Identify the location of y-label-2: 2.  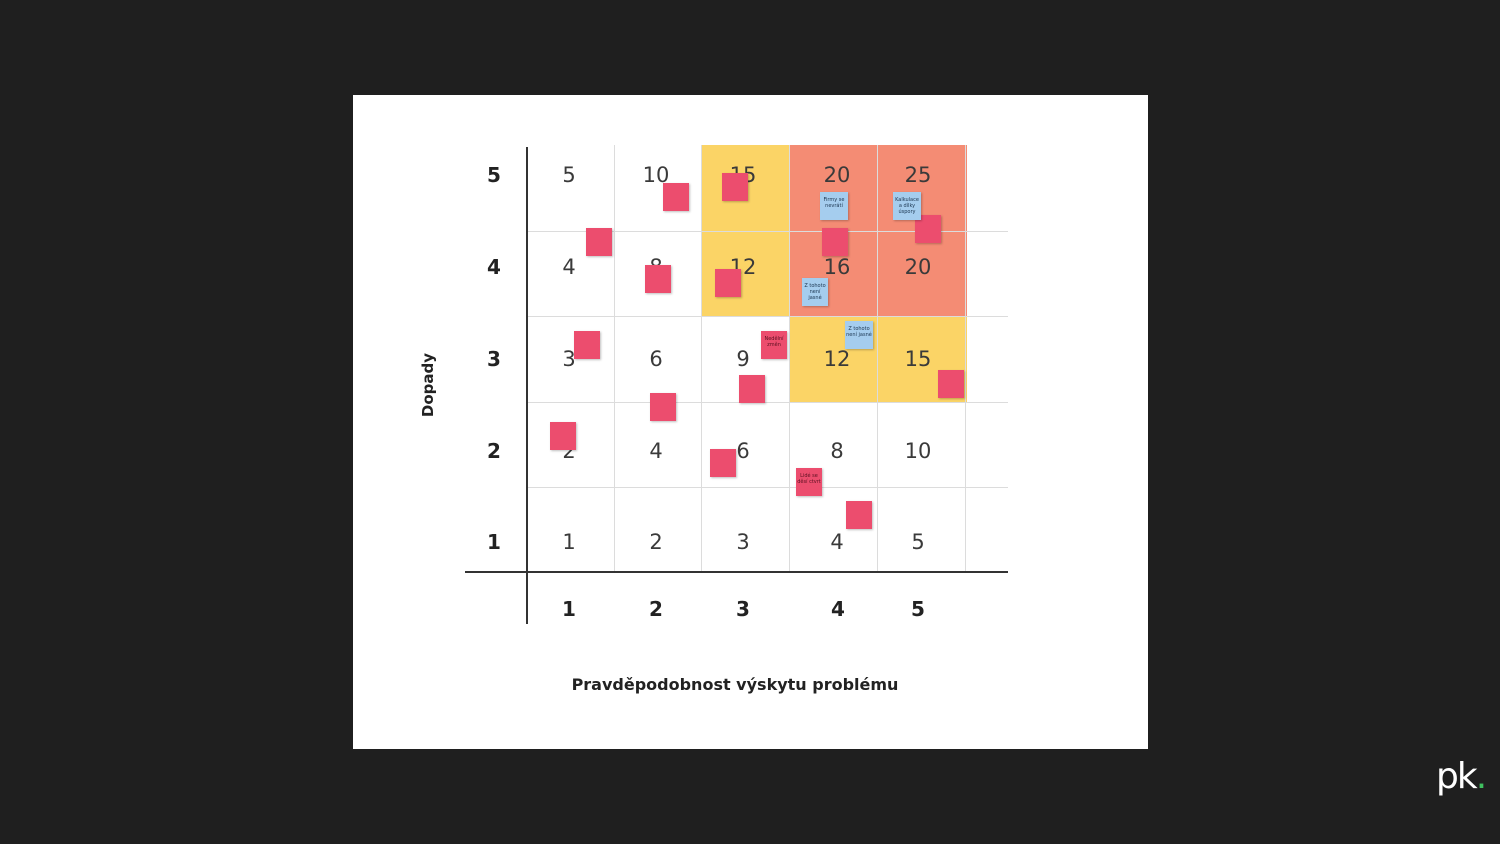
(494, 451).